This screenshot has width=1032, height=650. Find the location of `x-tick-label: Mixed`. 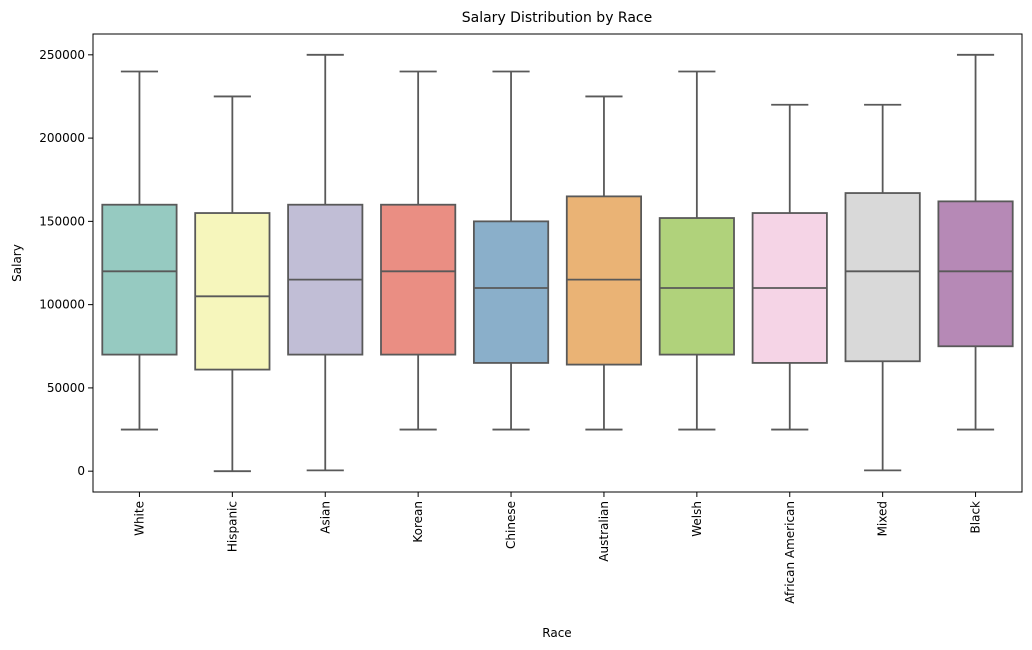

x-tick-label: Mixed is located at coordinates (883, 518).